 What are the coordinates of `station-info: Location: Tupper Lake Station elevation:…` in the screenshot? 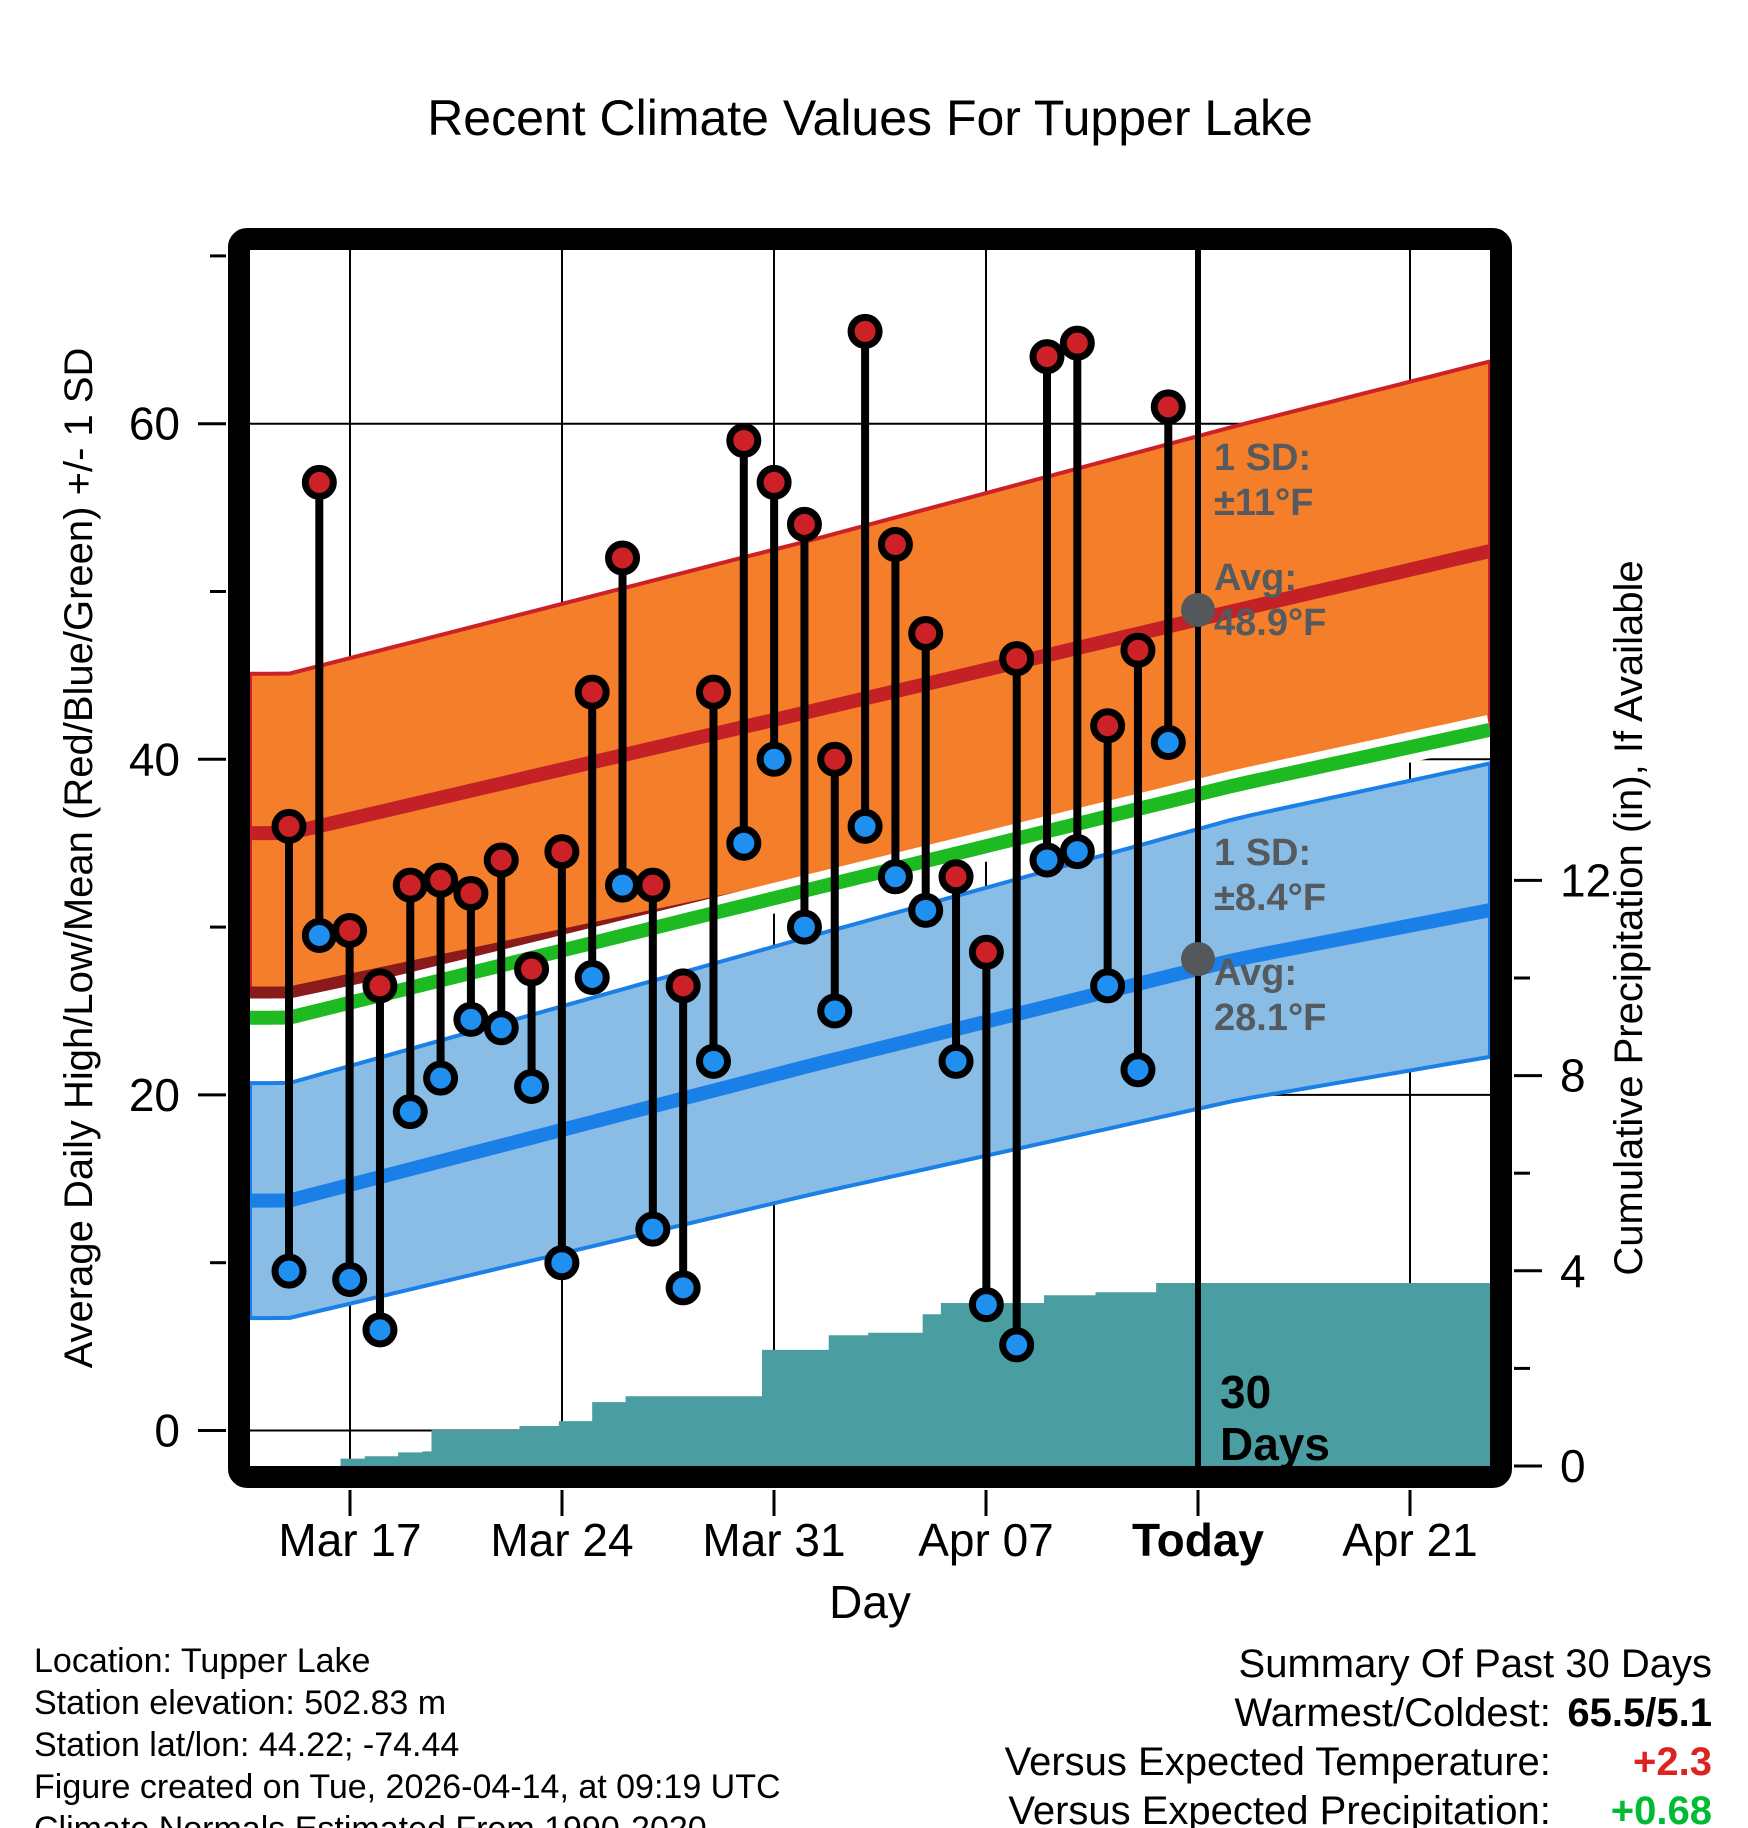 It's located at (407, 1734).